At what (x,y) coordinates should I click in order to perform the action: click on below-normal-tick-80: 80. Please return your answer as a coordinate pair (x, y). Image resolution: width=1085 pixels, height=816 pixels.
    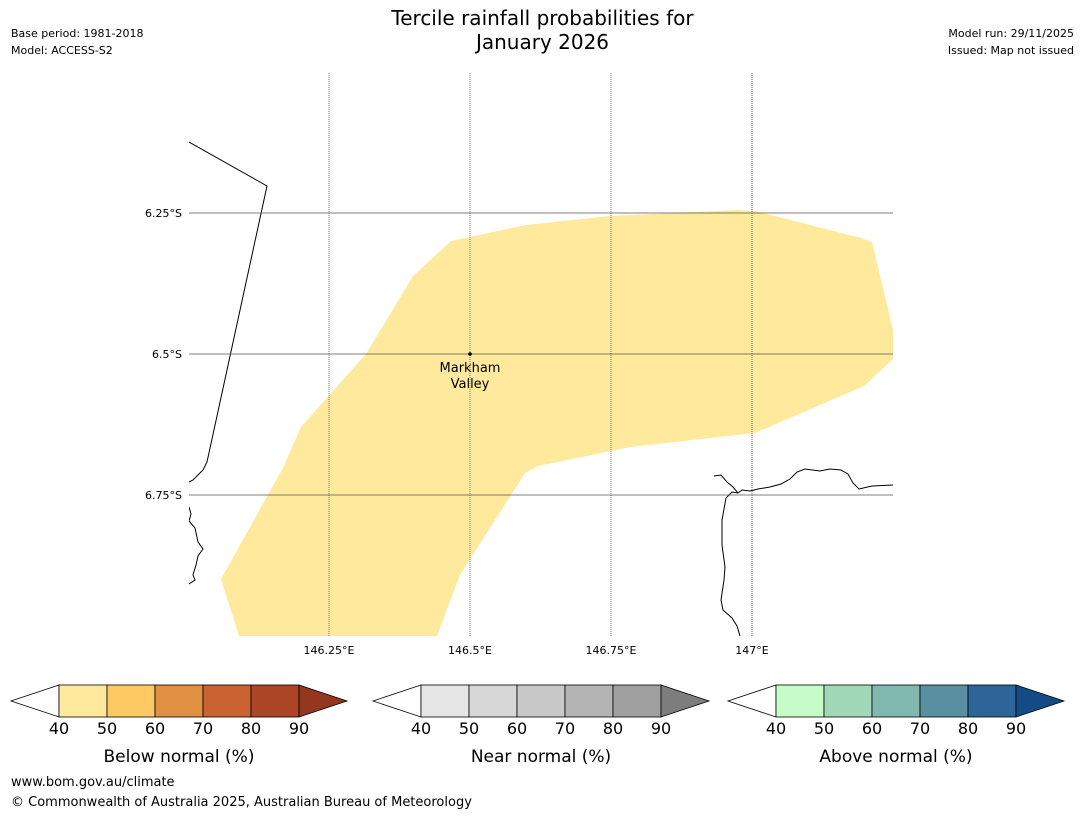
    Looking at the image, I should click on (251, 728).